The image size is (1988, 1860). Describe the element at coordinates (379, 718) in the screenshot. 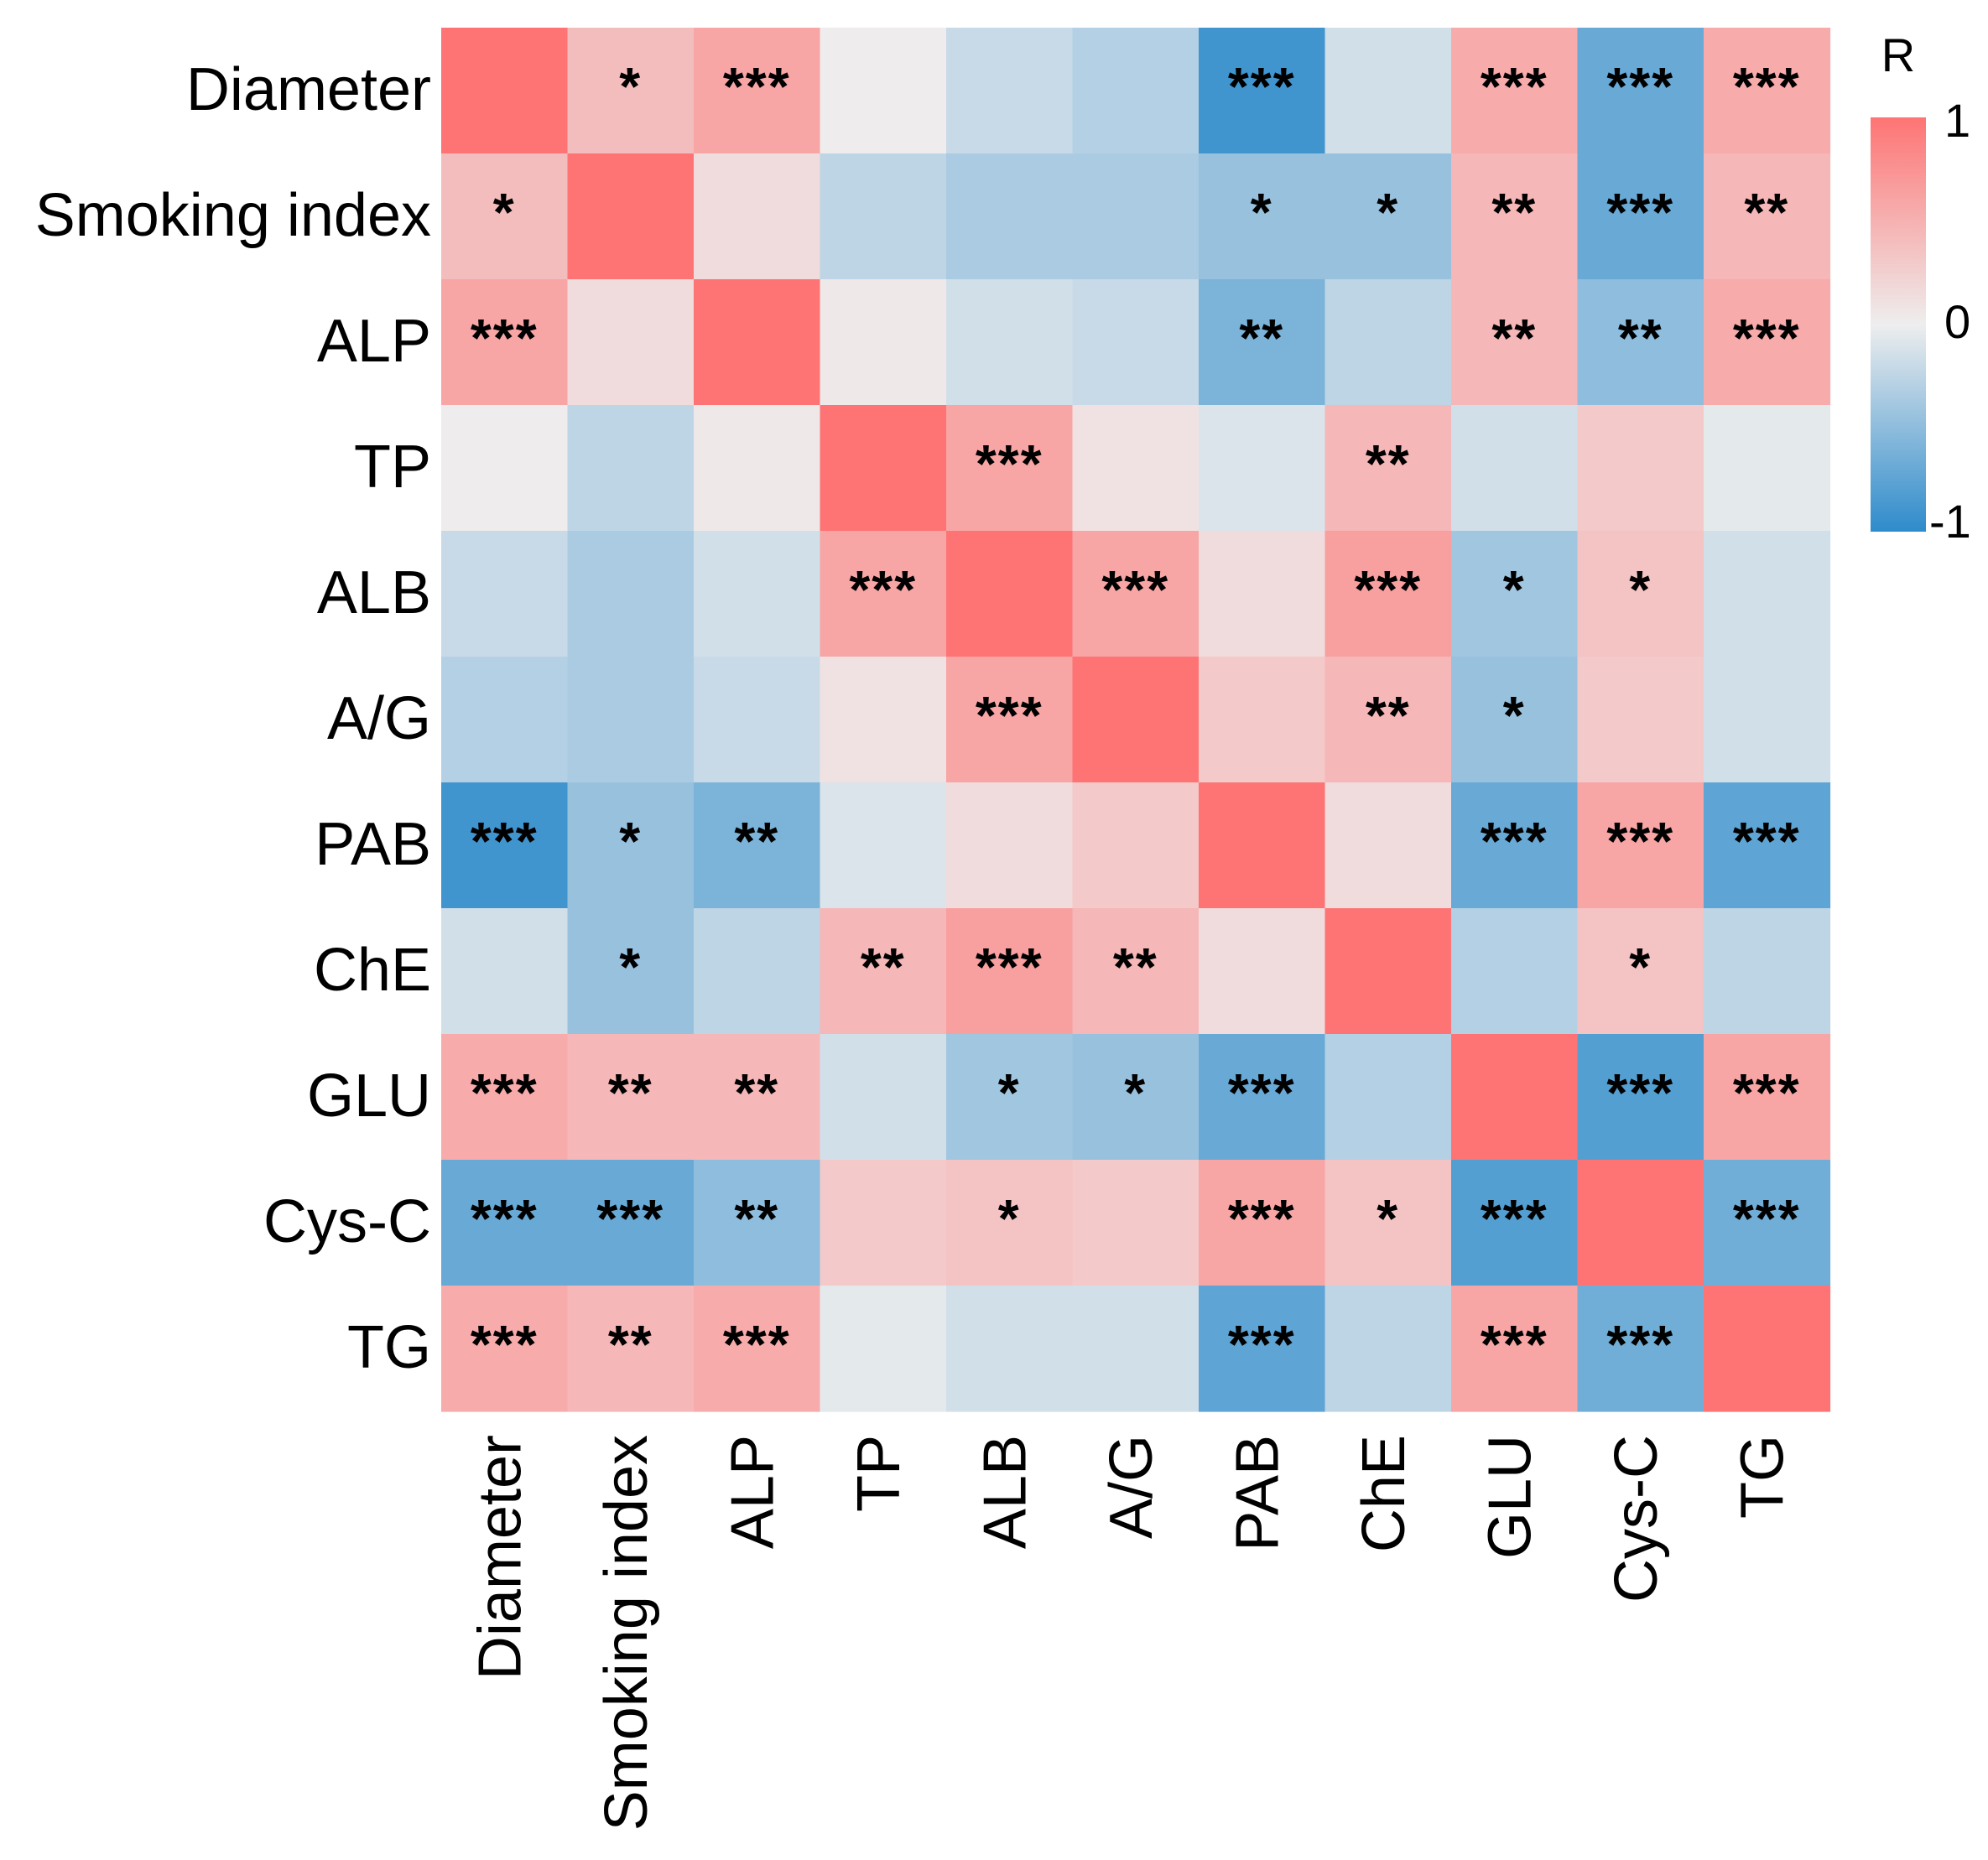

I see `row-label: A/G` at that location.